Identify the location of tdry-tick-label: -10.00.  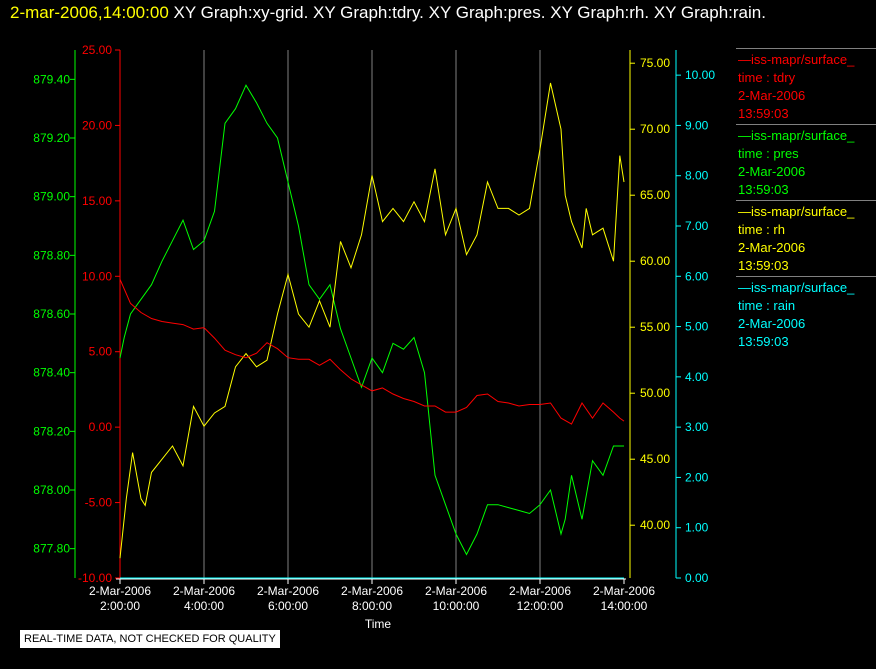
(95, 578).